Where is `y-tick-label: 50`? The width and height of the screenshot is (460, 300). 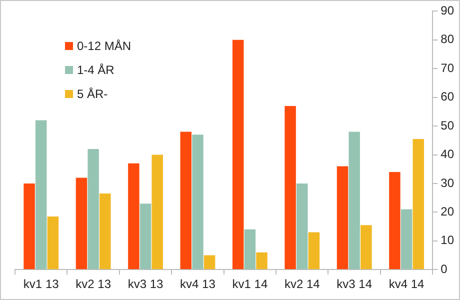 y-tick-label: 50 is located at coordinates (447, 125).